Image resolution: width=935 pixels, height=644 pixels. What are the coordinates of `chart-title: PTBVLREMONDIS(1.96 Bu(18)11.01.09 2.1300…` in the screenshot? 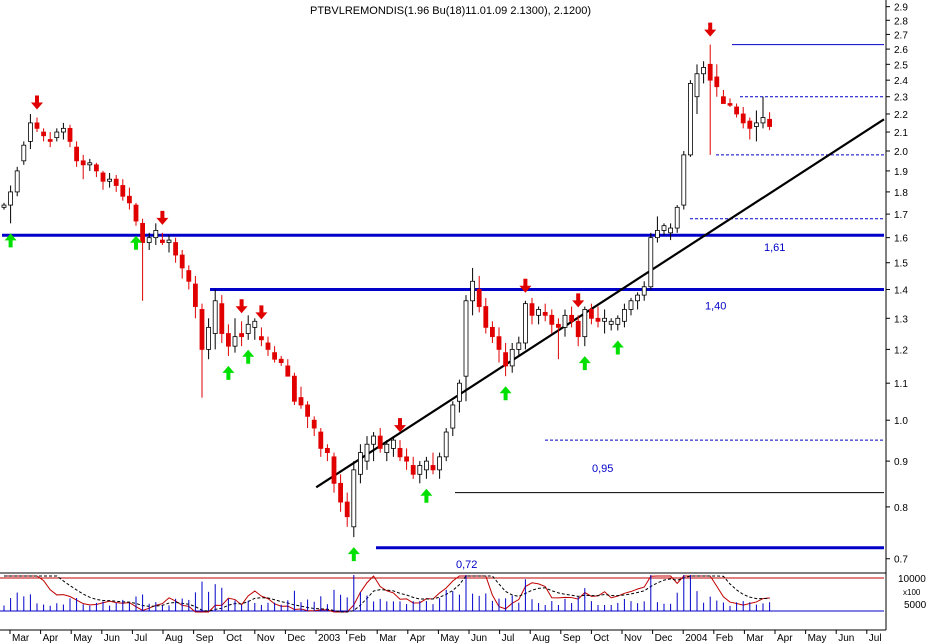 It's located at (450, 11).